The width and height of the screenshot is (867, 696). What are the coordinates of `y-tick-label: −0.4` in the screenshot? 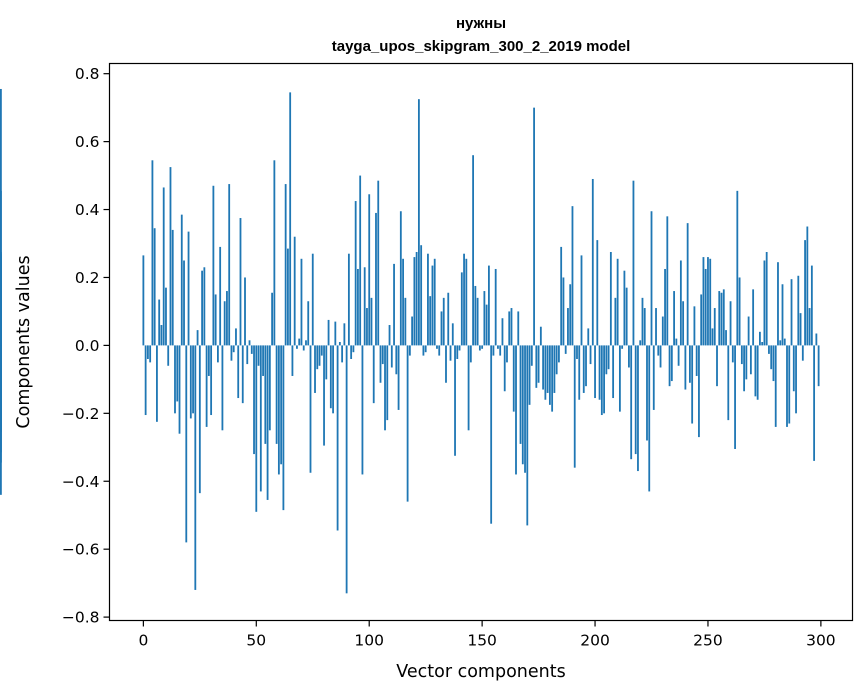 It's located at (81, 482).